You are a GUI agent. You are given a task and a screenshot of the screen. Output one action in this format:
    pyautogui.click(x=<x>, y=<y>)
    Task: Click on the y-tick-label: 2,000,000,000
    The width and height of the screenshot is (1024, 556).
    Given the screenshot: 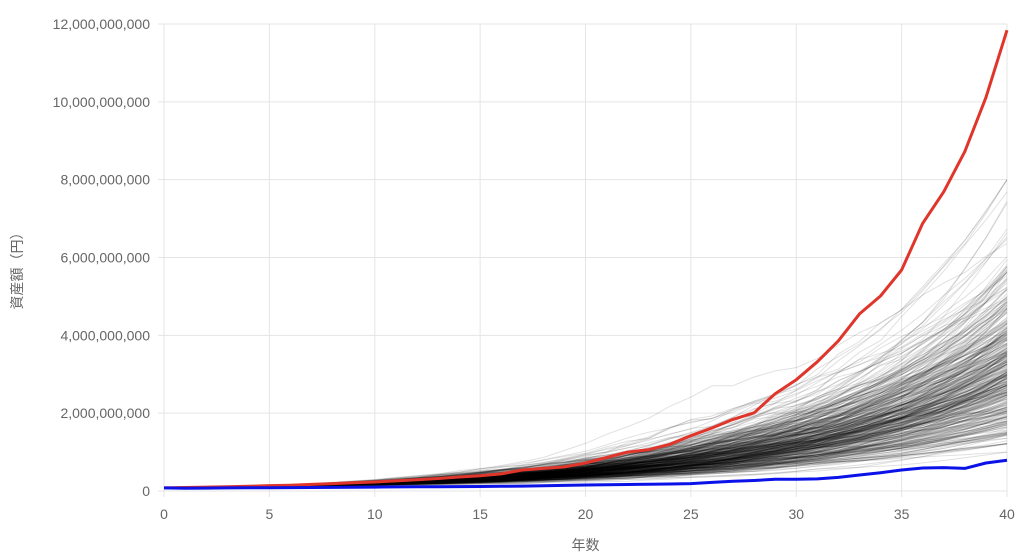 What is the action you would take?
    pyautogui.click(x=105, y=413)
    